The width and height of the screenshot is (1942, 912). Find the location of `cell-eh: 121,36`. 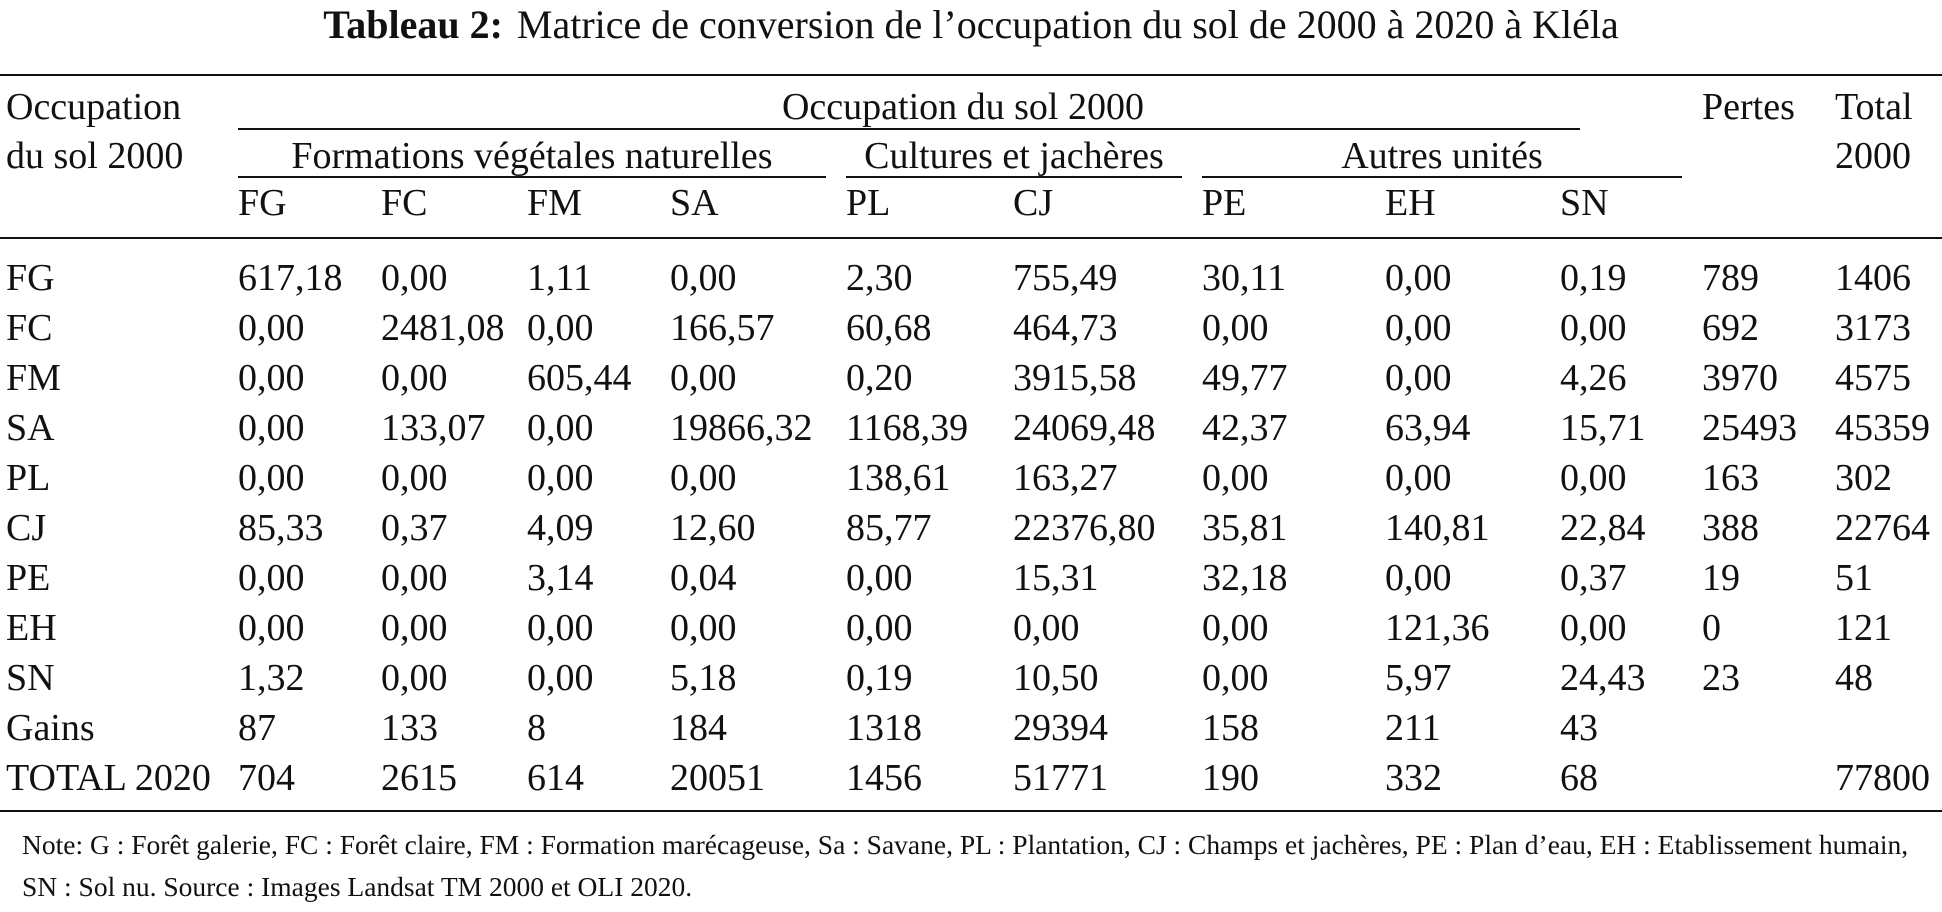

cell-eh: 121,36 is located at coordinates (1437, 628).